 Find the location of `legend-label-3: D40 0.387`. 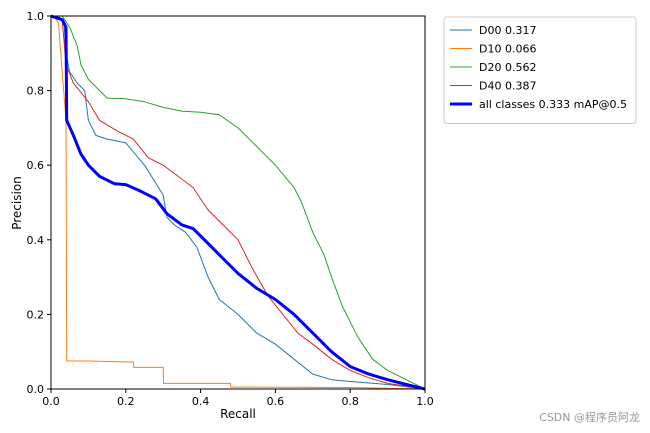

legend-label-3: D40 0.387 is located at coordinates (507, 86).